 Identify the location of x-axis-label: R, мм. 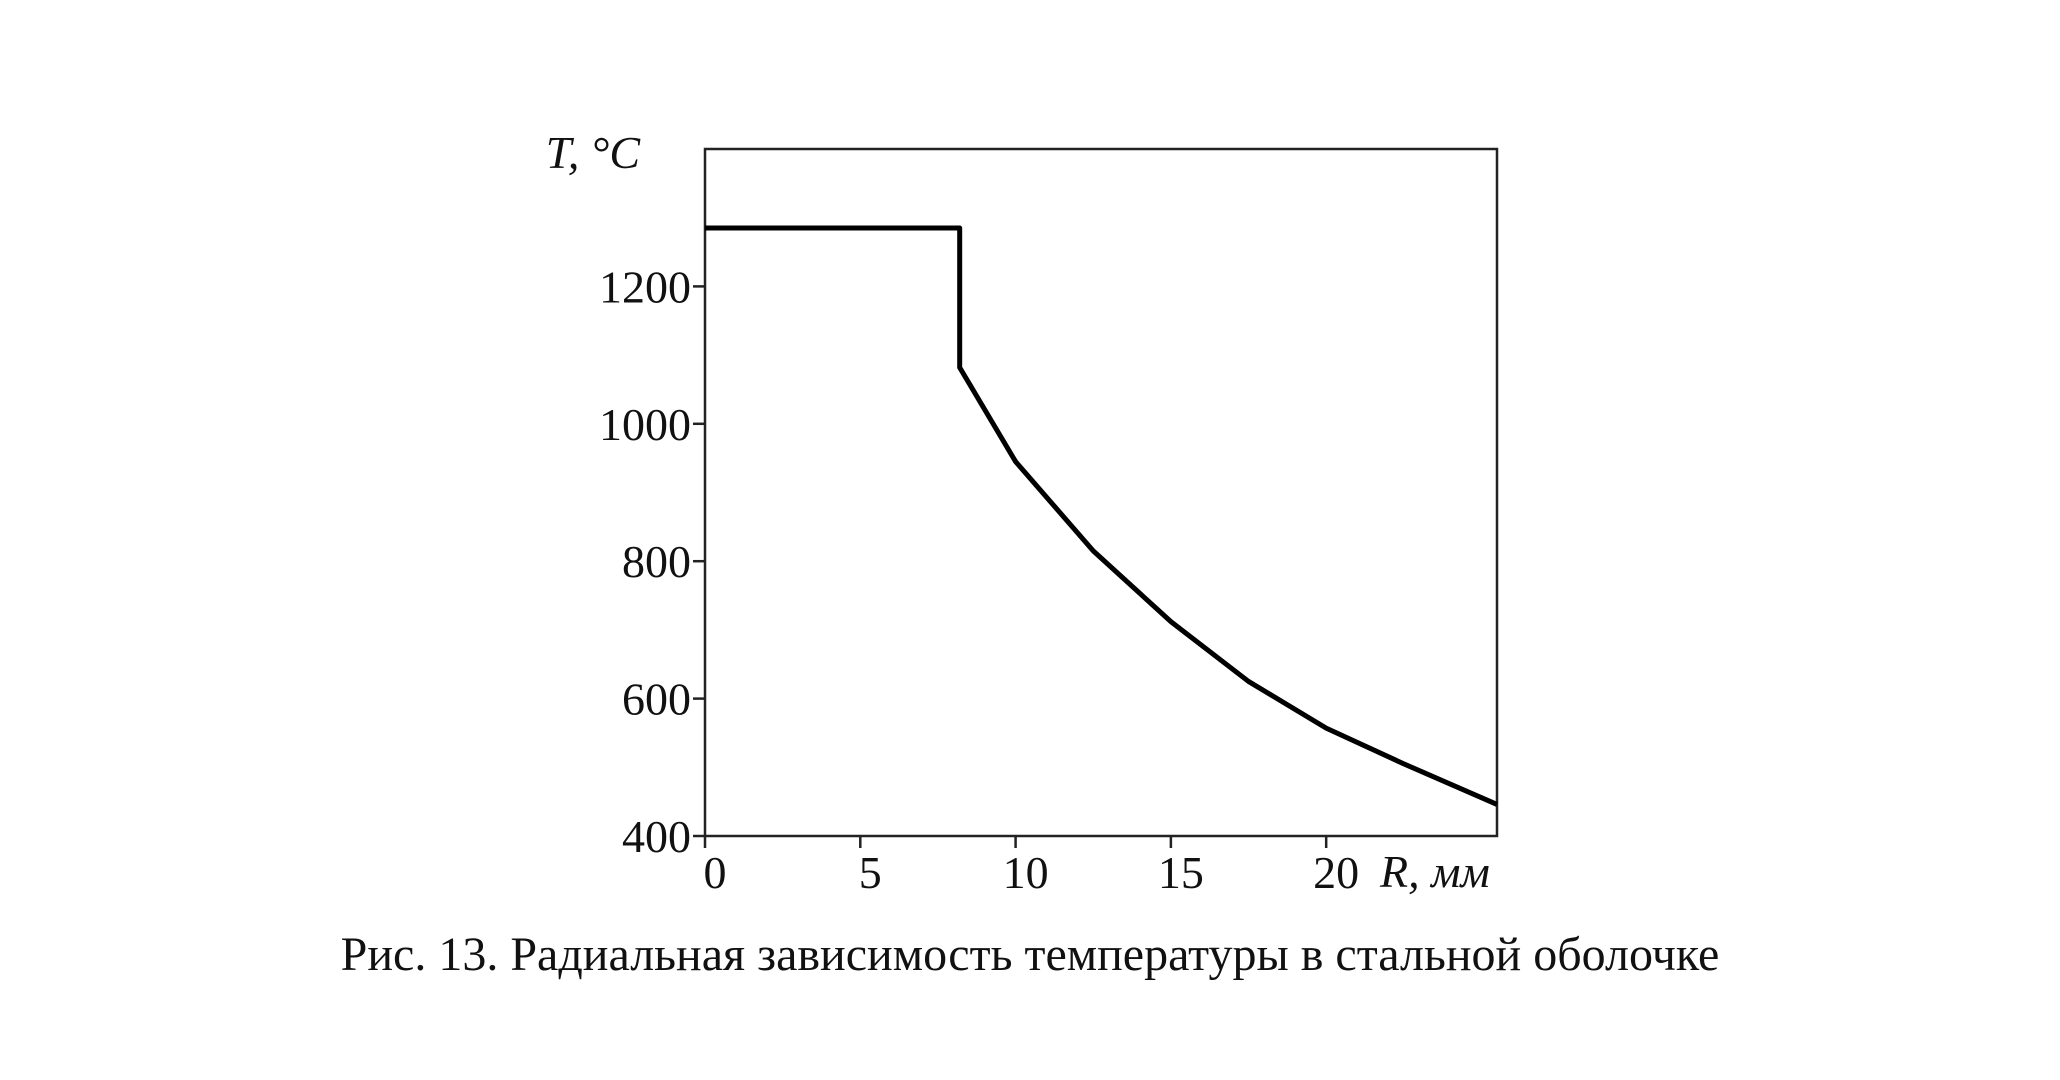
(1434, 871).